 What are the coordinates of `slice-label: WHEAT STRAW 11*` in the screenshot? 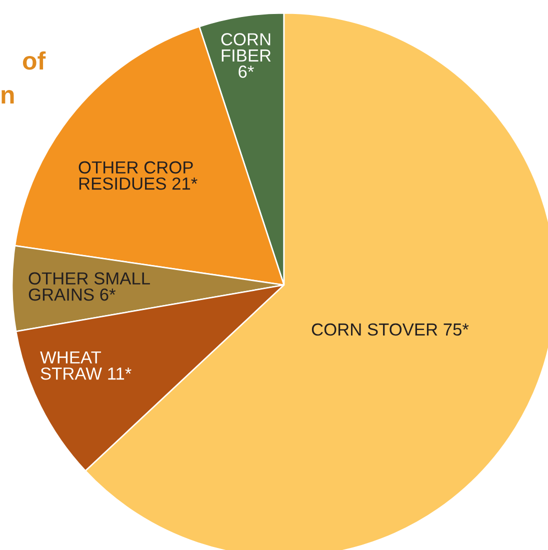 It's located at (86, 365).